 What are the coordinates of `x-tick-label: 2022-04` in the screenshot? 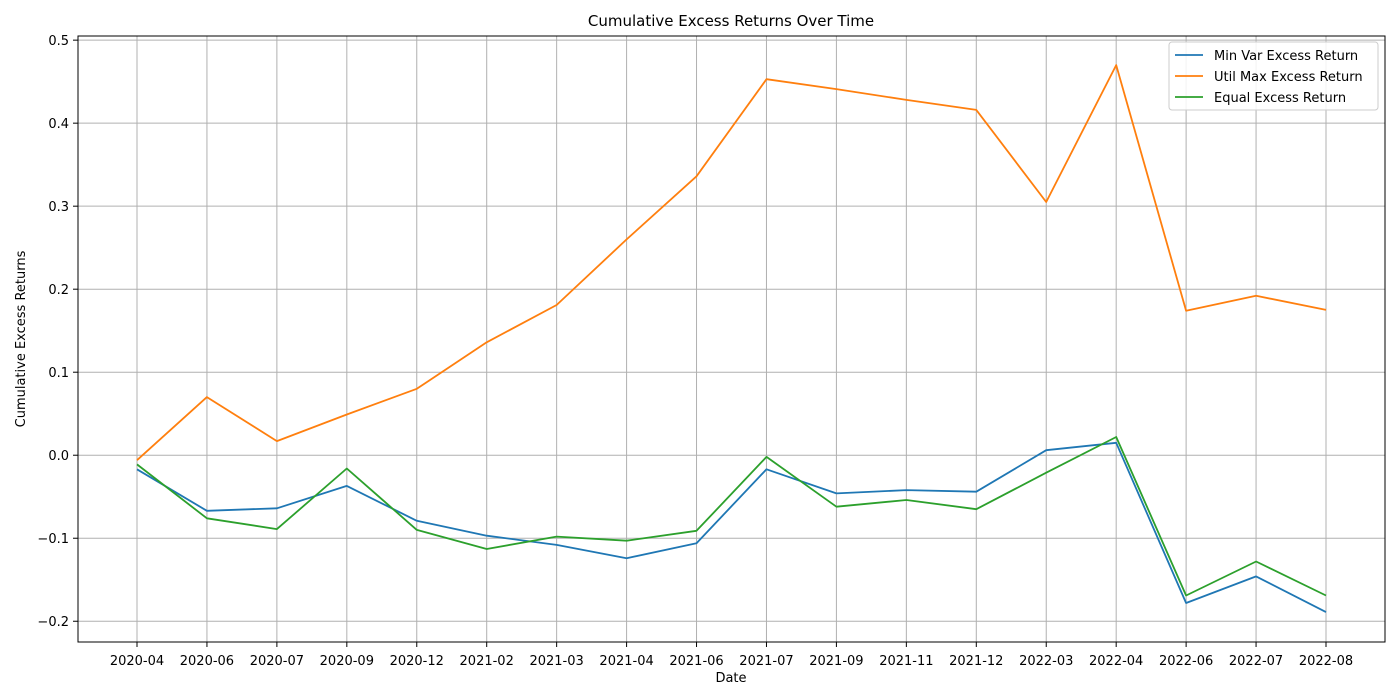 It's located at (1116, 661).